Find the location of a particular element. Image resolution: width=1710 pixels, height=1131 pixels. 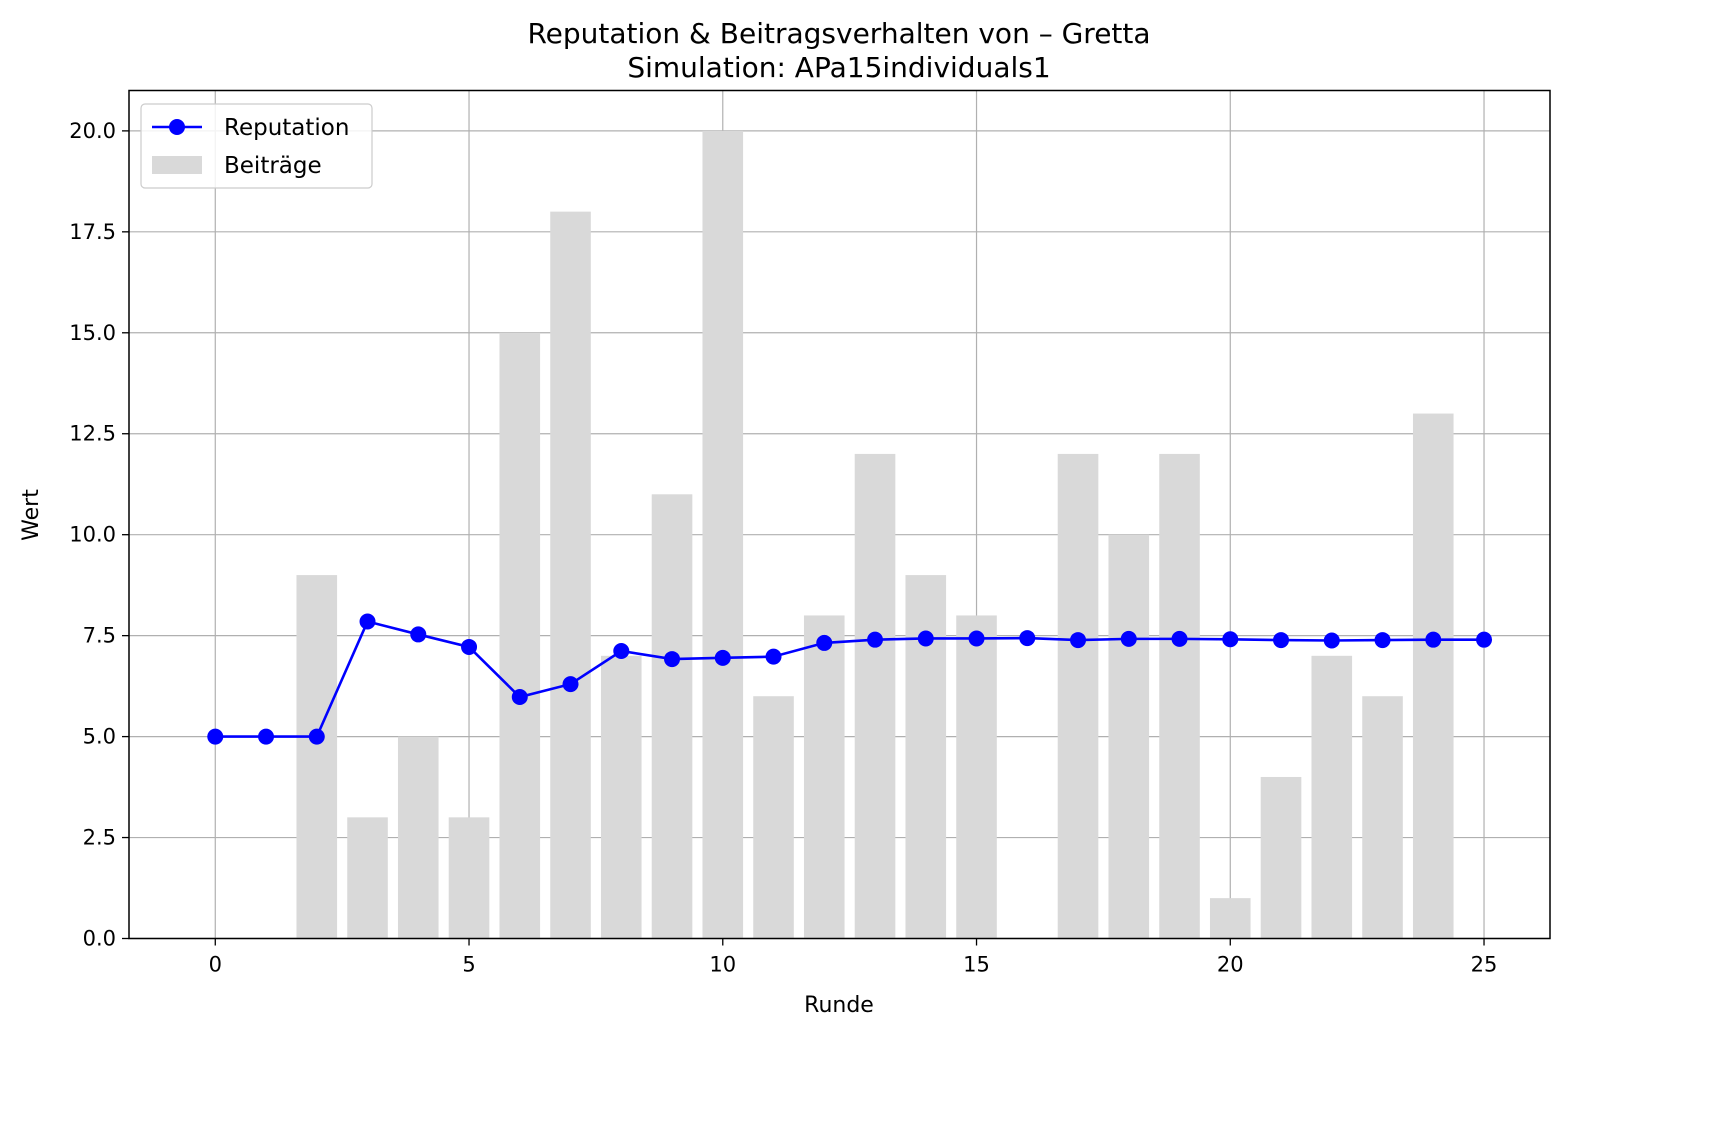

reputation-line is located at coordinates (850, 678).